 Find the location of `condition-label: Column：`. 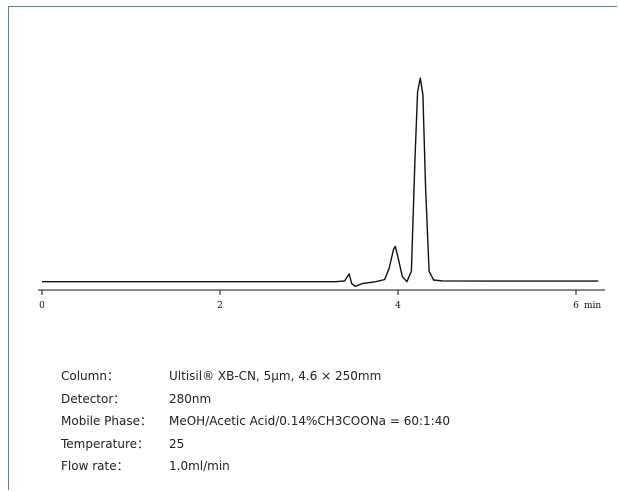

condition-label: Column： is located at coordinates (90, 376).